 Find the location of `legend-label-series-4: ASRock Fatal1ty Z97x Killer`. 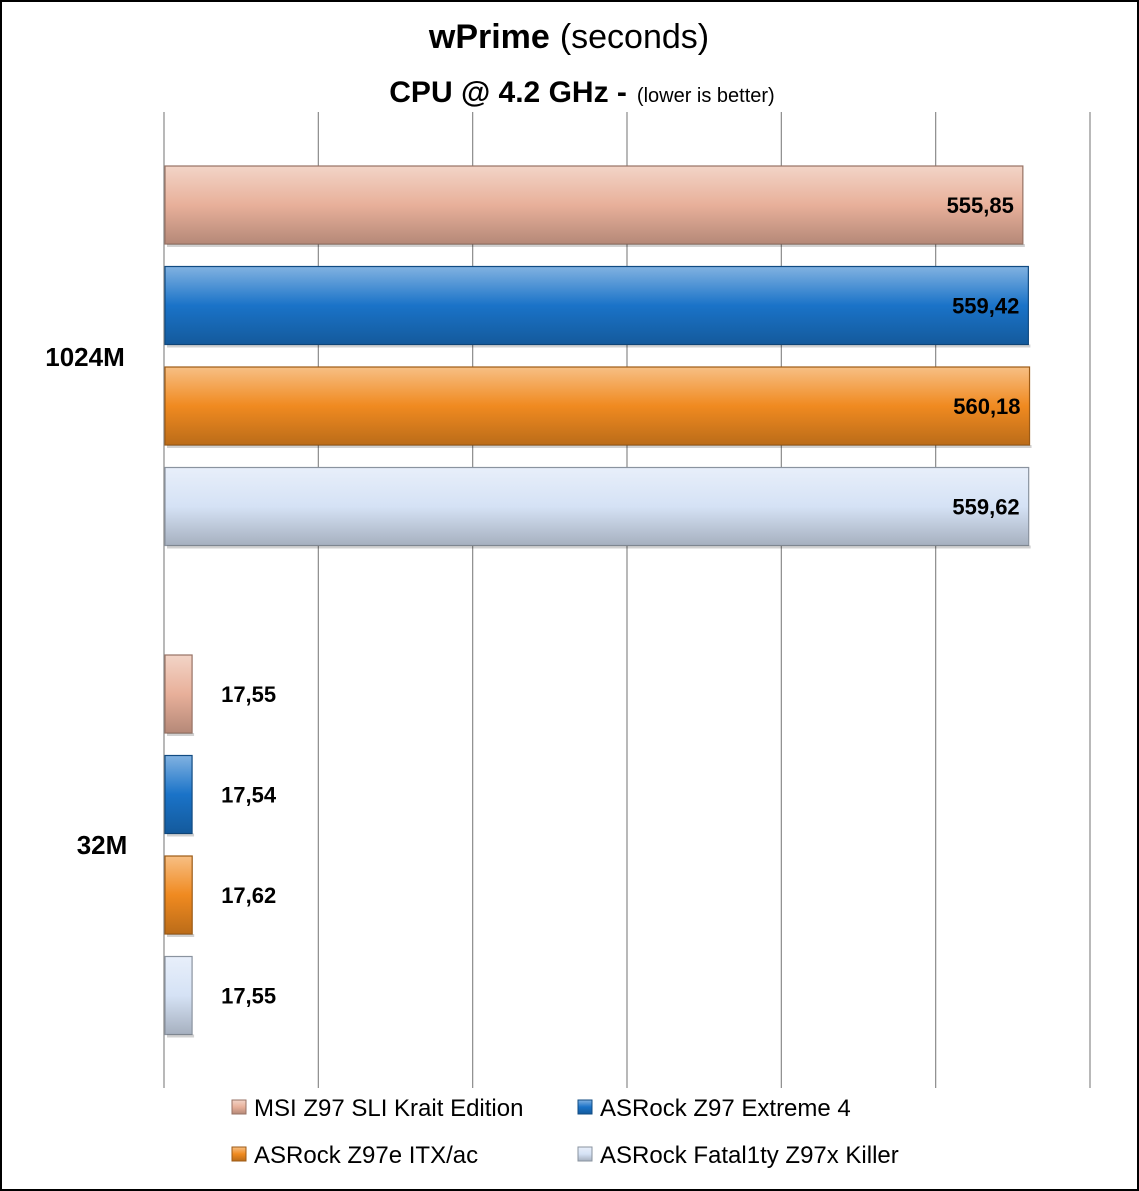

legend-label-series-4: ASRock Fatal1ty Z97x Killer is located at coordinates (749, 1155).